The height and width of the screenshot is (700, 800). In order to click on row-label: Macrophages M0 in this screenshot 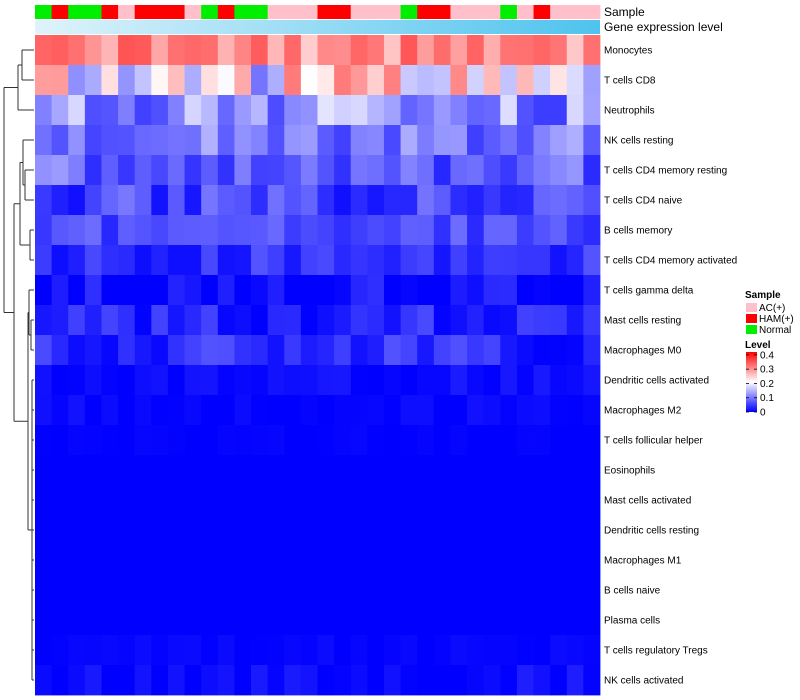, I will do `click(643, 351)`.